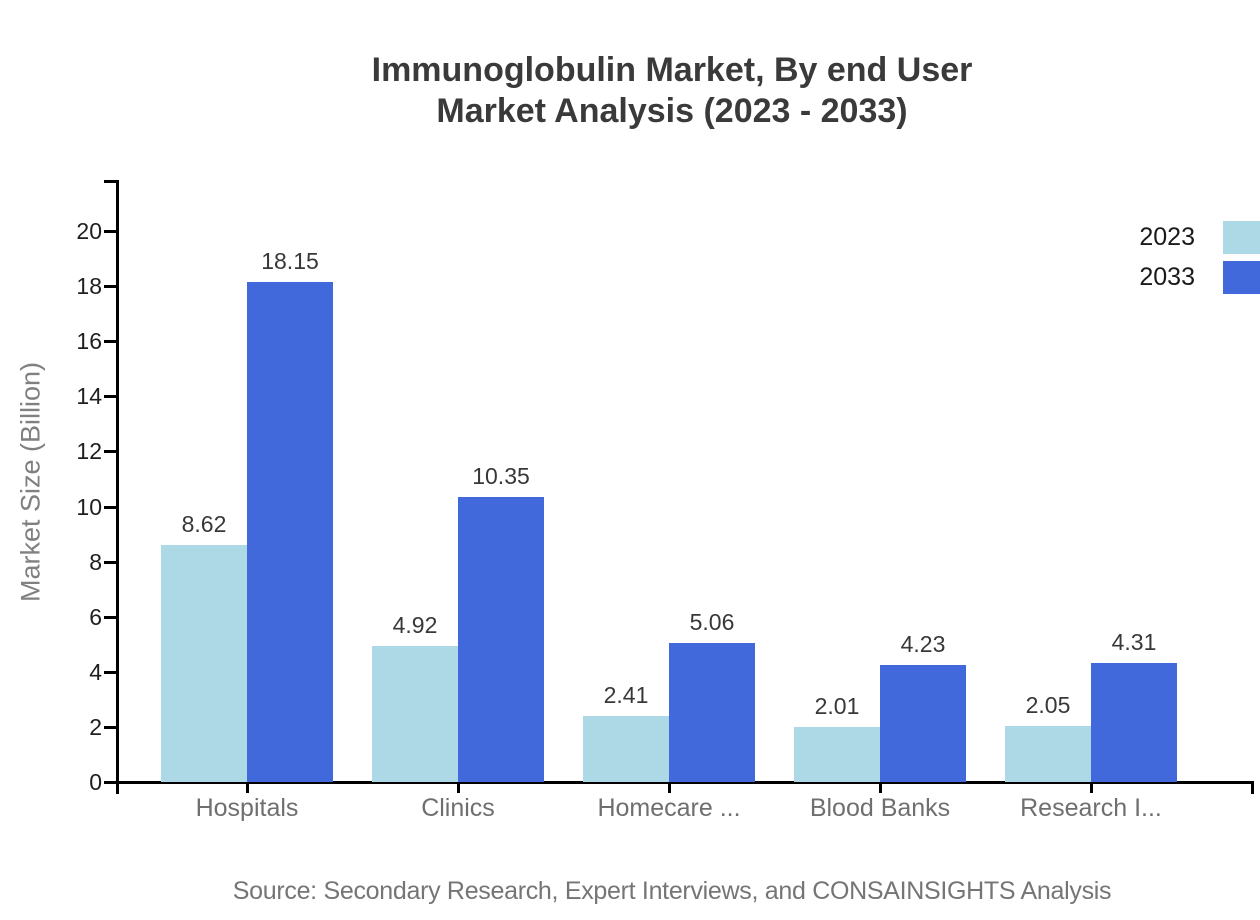 This screenshot has width=1260, height=920. I want to click on y-tick-label-20: 20, so click(89, 231).